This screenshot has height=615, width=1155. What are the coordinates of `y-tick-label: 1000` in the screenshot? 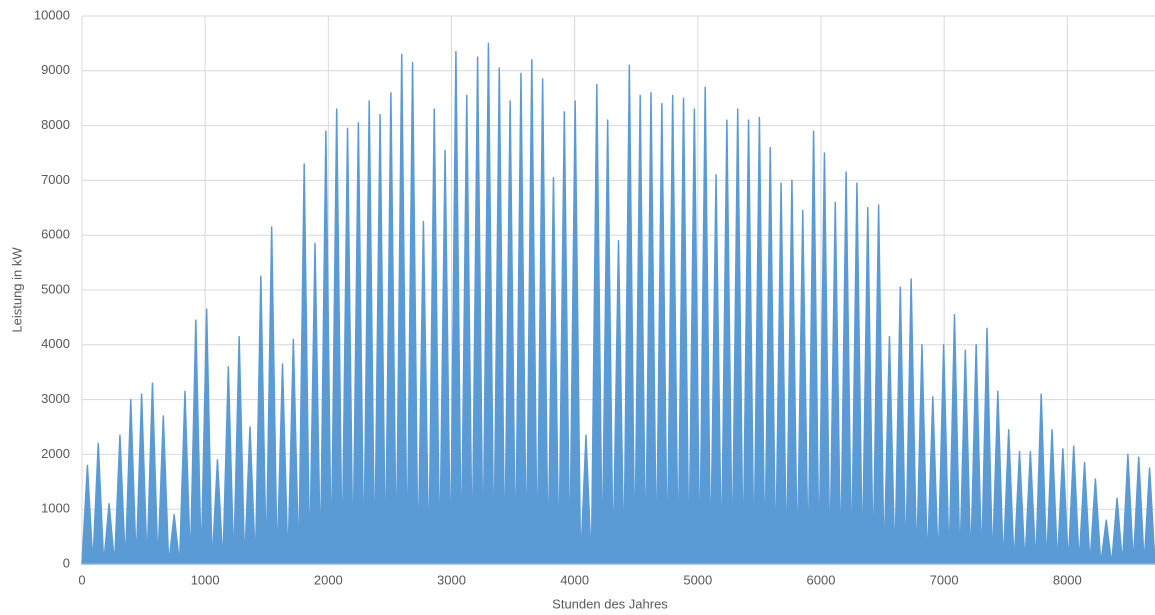 It's located at (55, 508).